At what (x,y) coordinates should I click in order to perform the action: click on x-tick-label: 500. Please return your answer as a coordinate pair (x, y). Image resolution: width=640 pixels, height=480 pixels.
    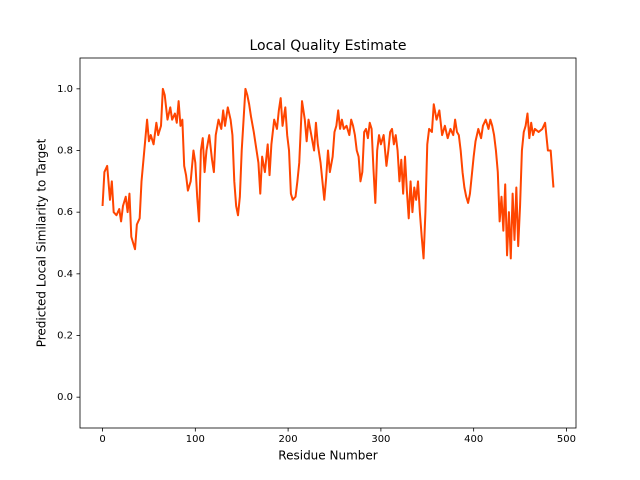
    Looking at the image, I should click on (566, 439).